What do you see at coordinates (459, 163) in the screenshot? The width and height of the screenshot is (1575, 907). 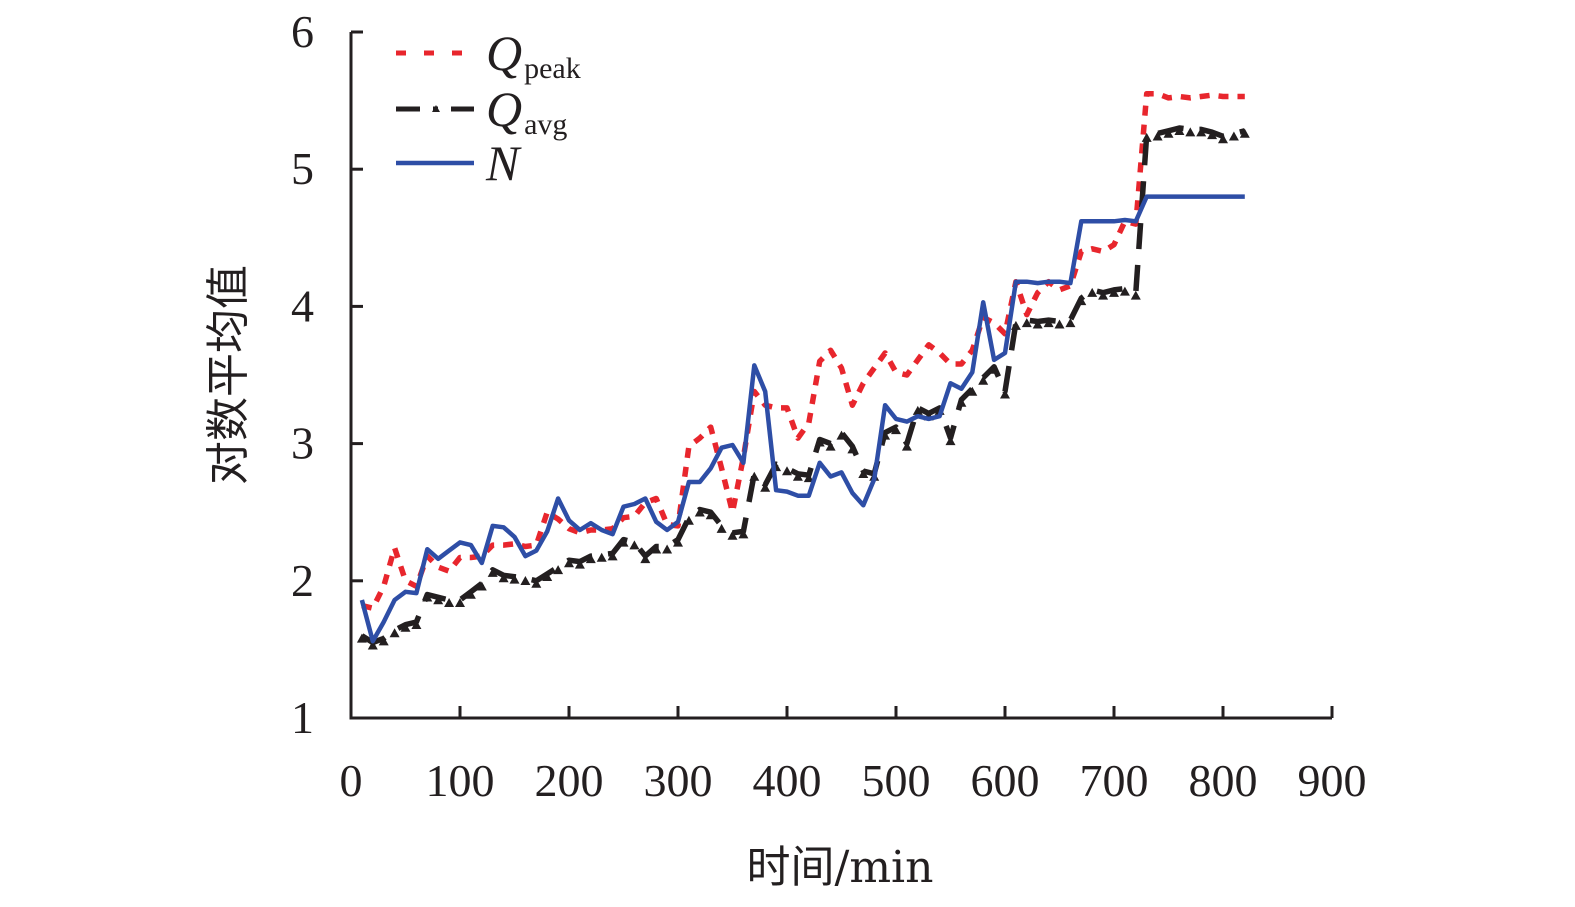 I see `legend-item: N` at bounding box center [459, 163].